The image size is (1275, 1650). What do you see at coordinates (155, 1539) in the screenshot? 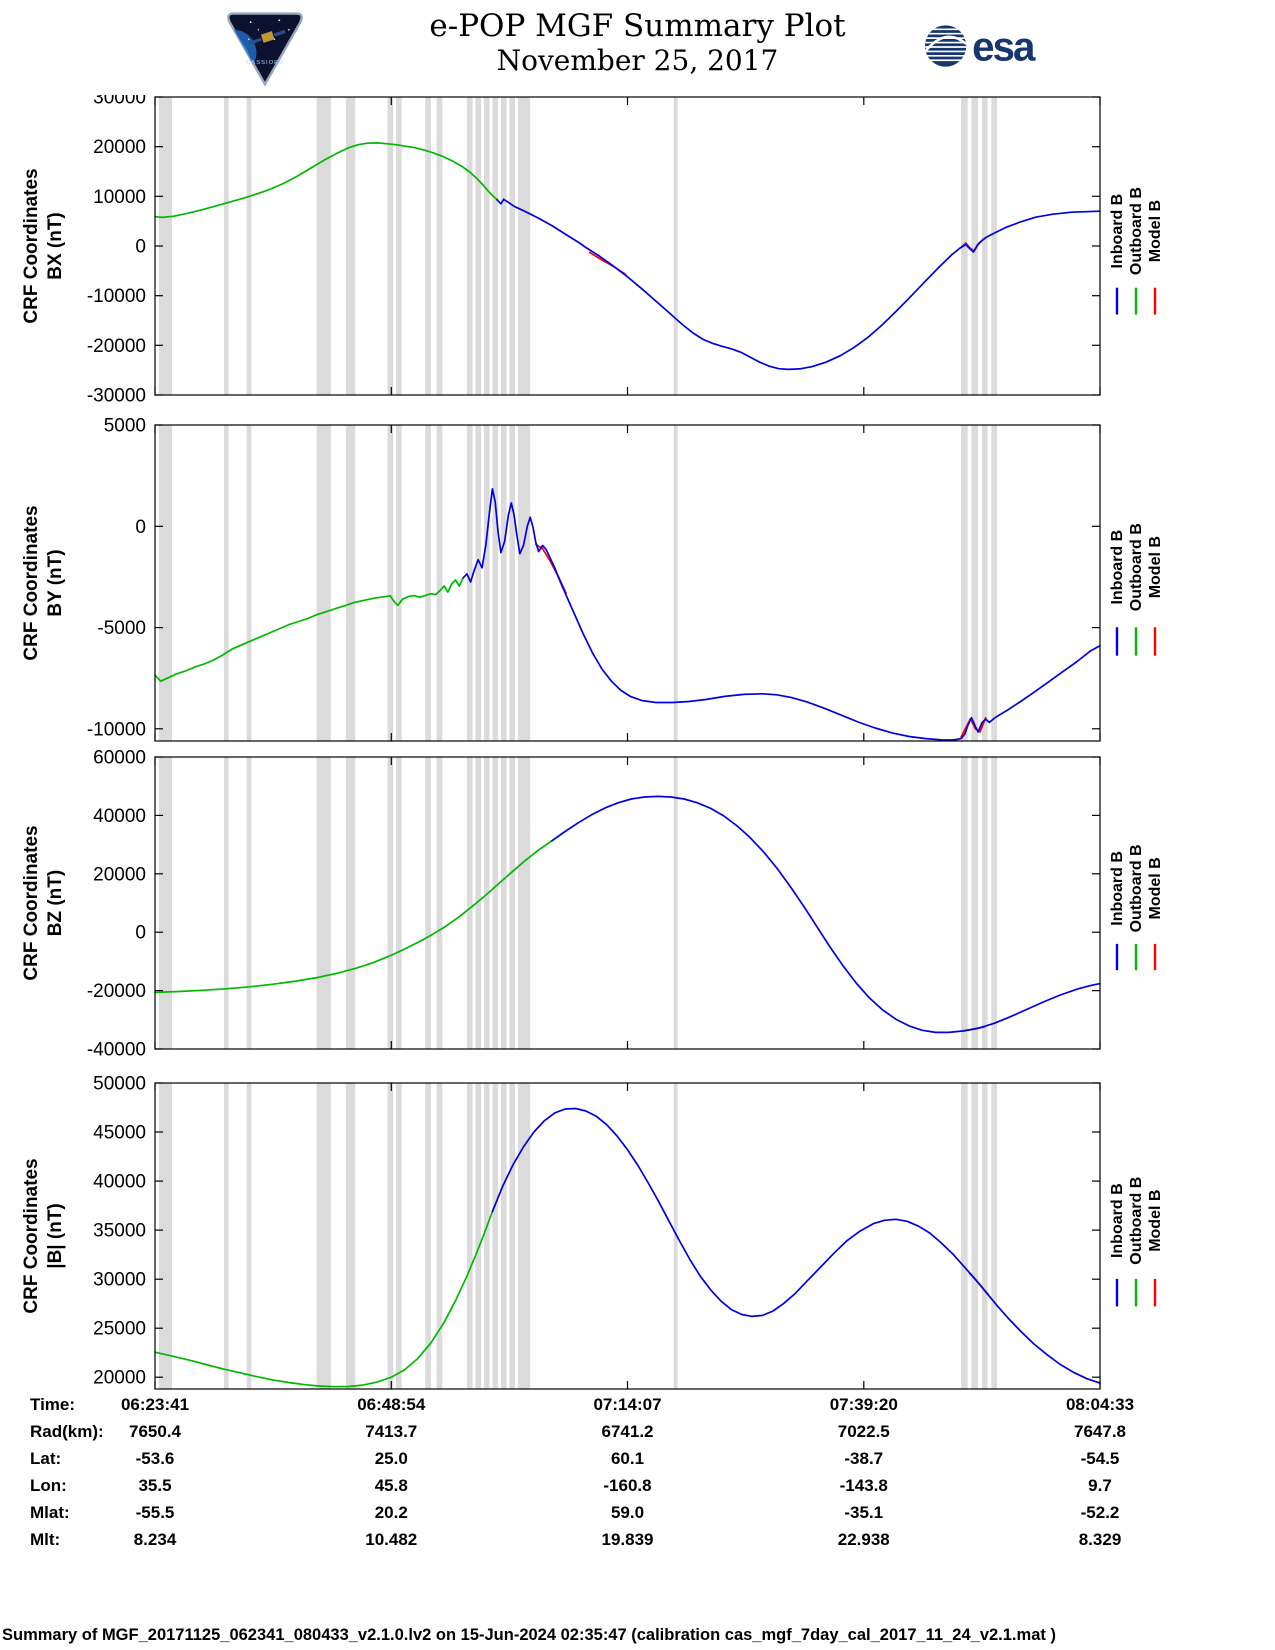
I see `table-cell: 8.234` at bounding box center [155, 1539].